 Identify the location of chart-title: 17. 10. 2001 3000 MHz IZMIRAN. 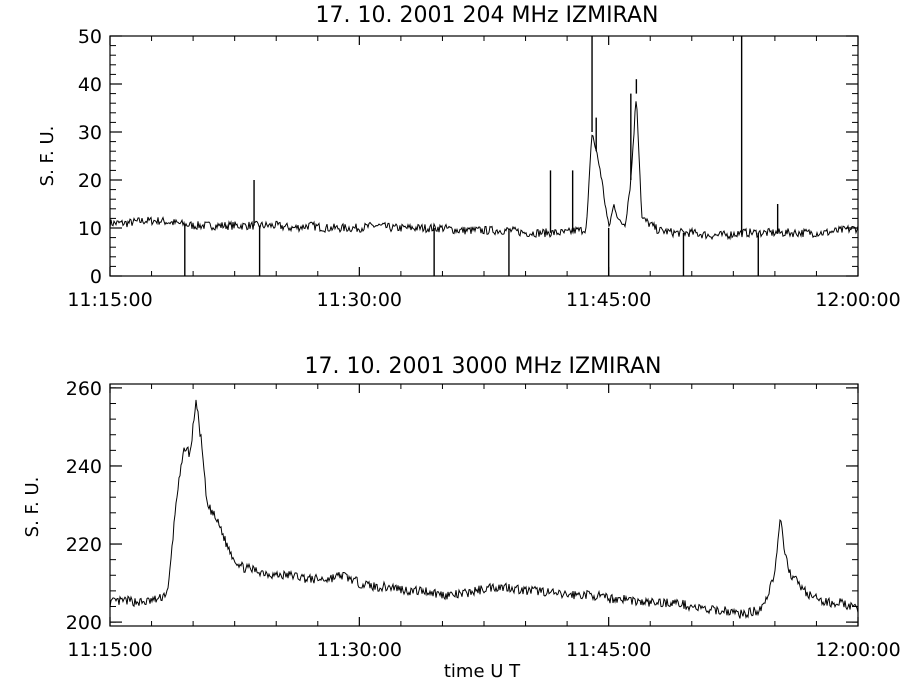
(483, 366).